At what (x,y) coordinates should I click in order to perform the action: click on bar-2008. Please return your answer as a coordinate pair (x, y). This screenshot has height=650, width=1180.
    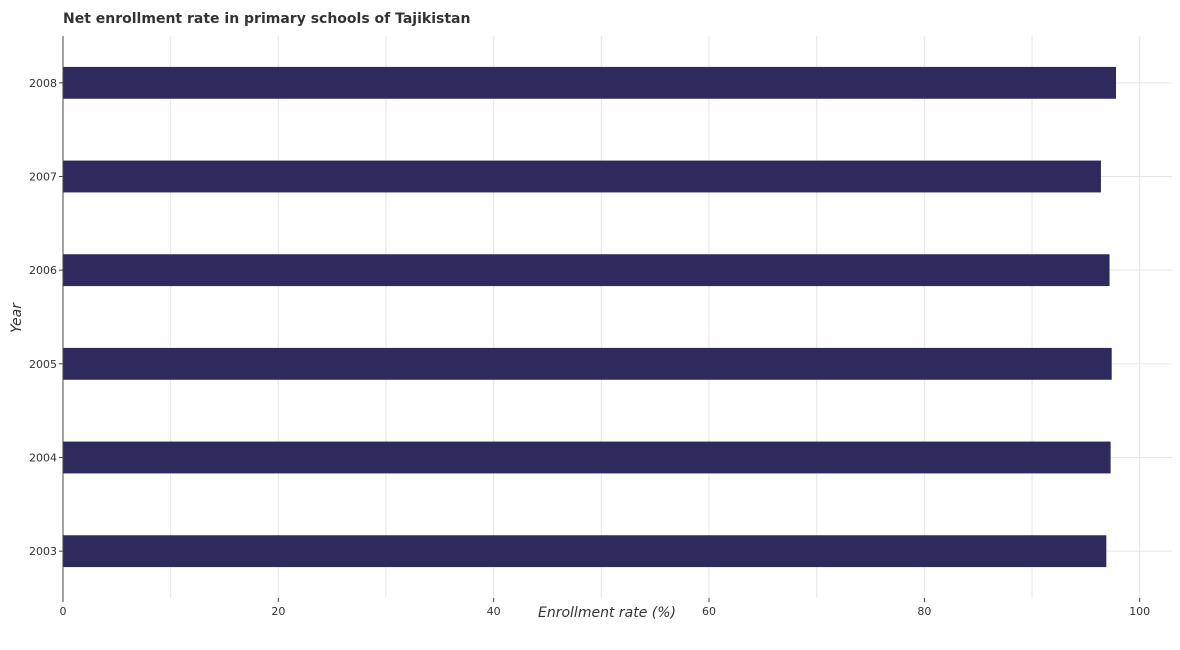
    Looking at the image, I should click on (590, 82).